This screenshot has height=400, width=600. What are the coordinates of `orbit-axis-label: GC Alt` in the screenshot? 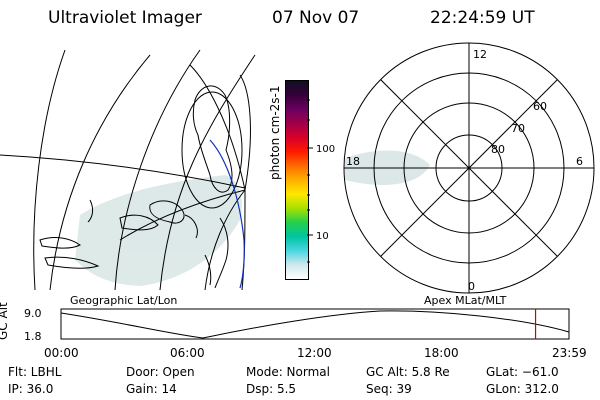 It's located at (5, 321).